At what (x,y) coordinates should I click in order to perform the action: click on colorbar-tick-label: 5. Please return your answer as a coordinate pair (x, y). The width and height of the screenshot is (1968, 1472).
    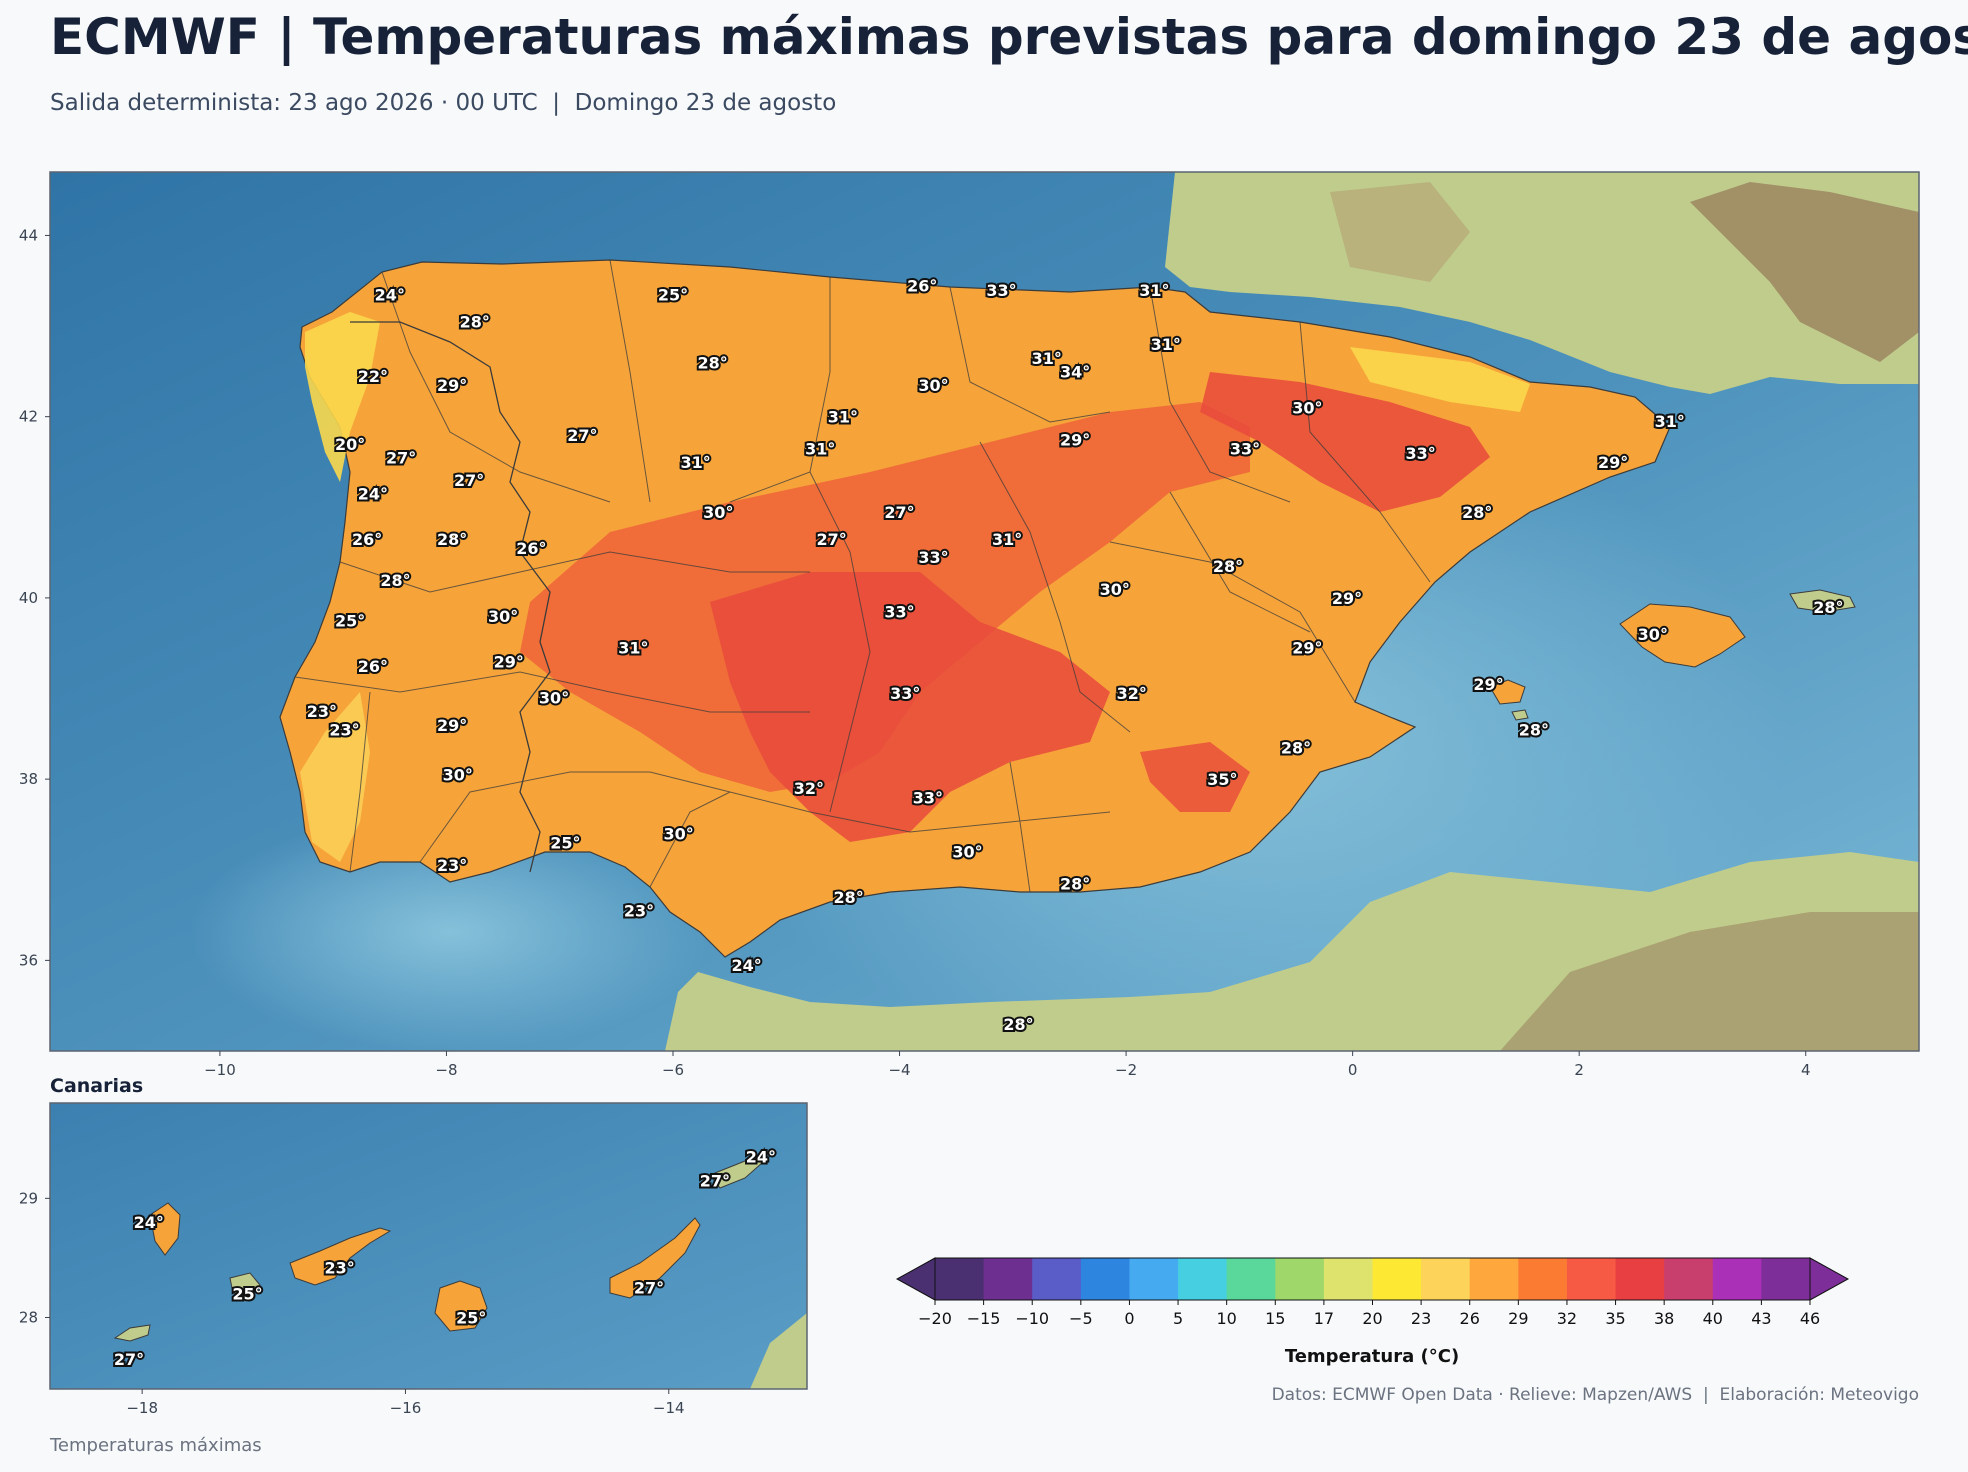
    Looking at the image, I should click on (1178, 1318).